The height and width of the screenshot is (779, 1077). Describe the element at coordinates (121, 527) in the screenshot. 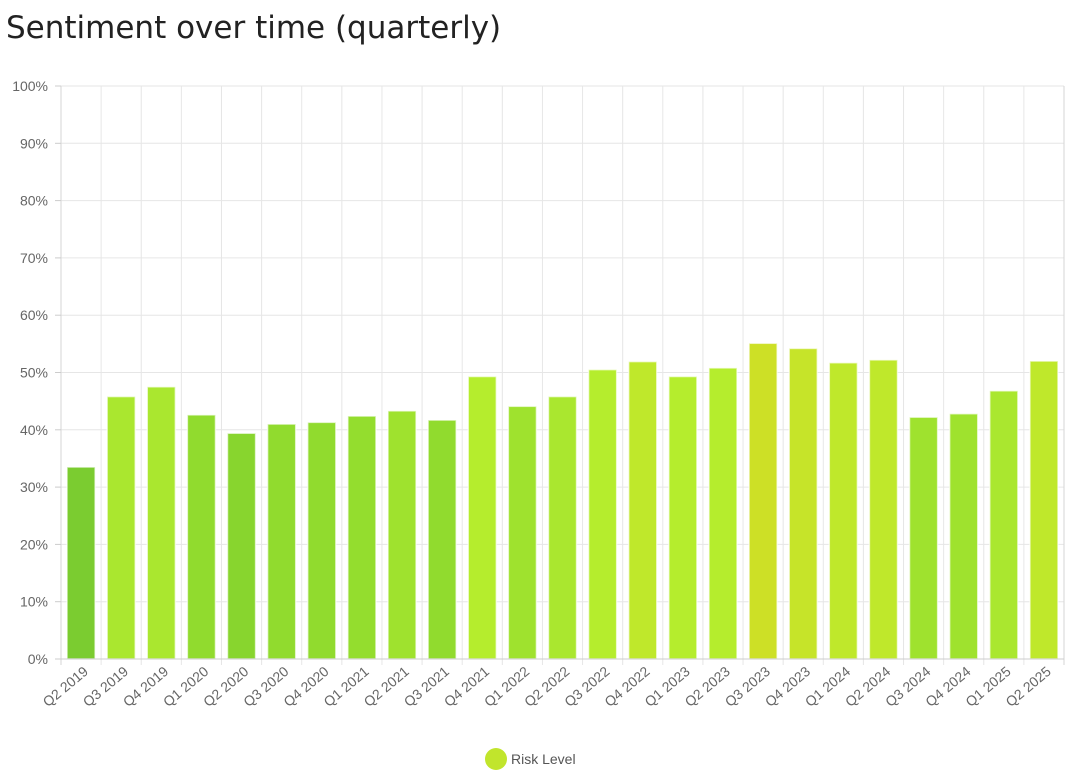

I see `bar-q3-2019` at that location.